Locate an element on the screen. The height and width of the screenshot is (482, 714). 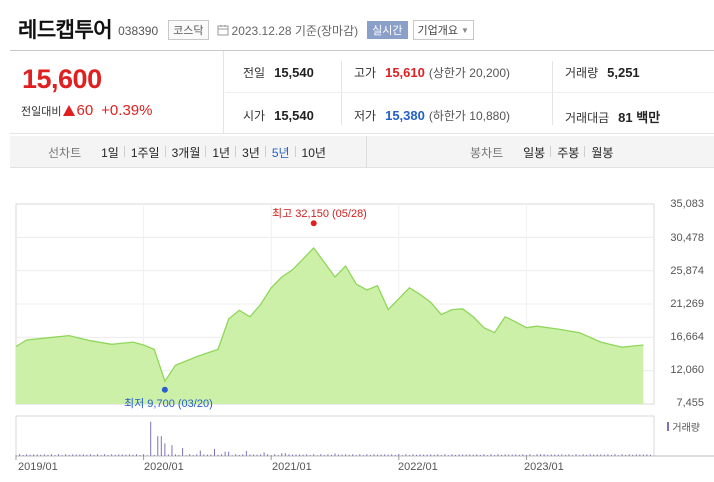
low-cell: 저가 15,380 (하한가 10,880) is located at coordinates (432, 115).